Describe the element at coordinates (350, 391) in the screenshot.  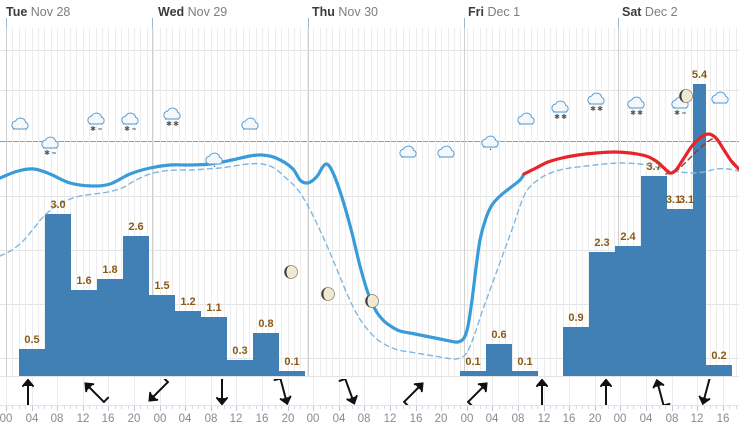
I see `wind-arrow-east-northeast` at that location.